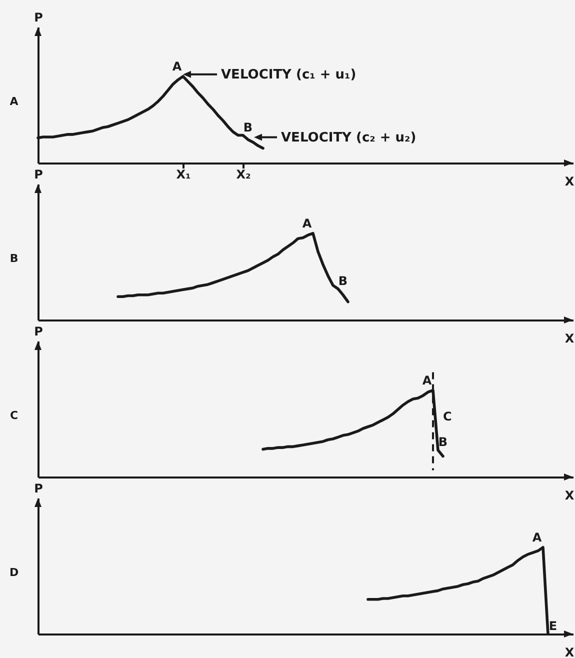  I want to click on x-tick-label: X₂, so click(243, 175).